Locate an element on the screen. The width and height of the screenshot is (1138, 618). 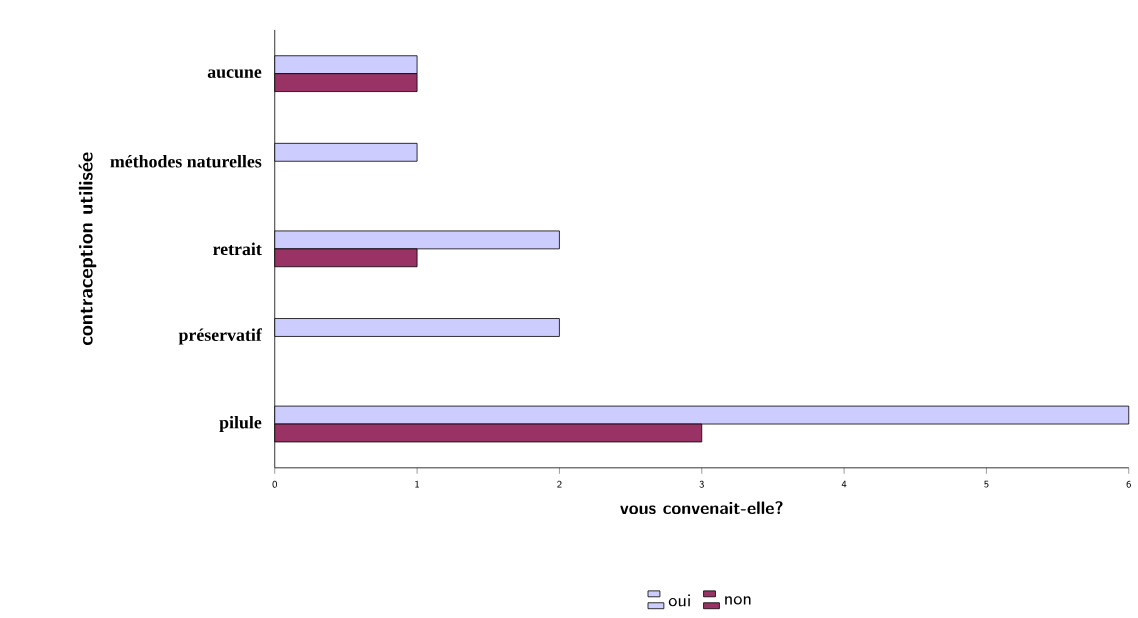
y-tick-label: méthodes naturelles is located at coordinates (186, 162).